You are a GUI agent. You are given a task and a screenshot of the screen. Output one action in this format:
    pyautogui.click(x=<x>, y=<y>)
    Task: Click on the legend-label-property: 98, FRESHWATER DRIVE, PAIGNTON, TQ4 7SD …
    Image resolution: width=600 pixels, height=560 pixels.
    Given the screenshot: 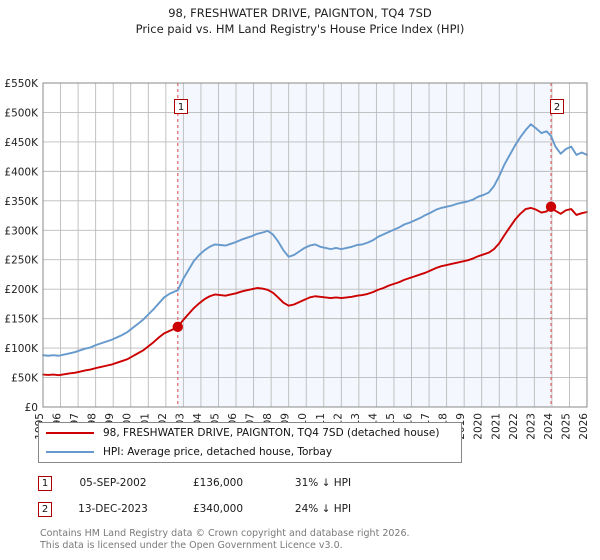 What is the action you would take?
    pyautogui.click(x=271, y=432)
    